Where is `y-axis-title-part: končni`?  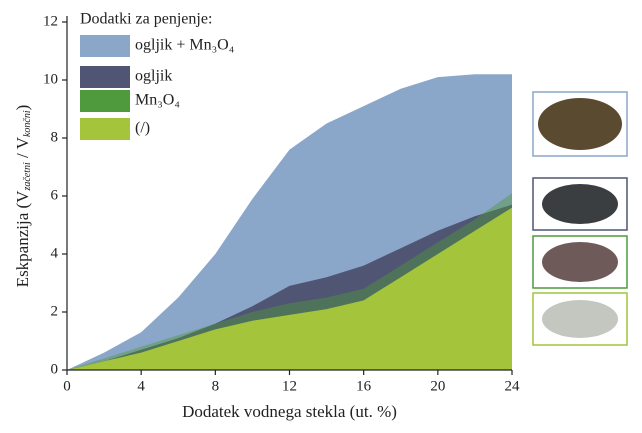
y-axis-title-part: končni is located at coordinates (27, 123).